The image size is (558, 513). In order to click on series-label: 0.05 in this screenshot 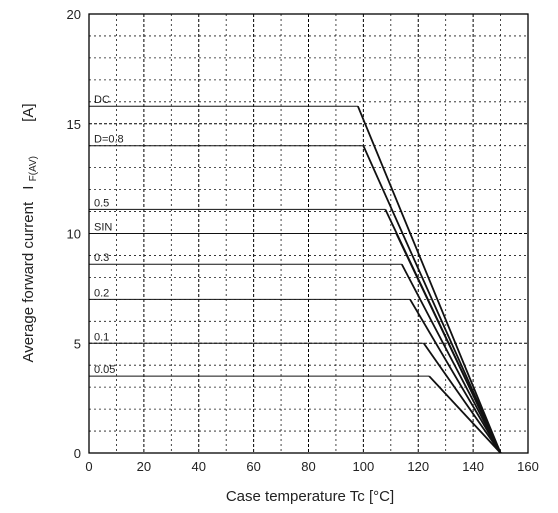, I will do `click(104, 370)`.